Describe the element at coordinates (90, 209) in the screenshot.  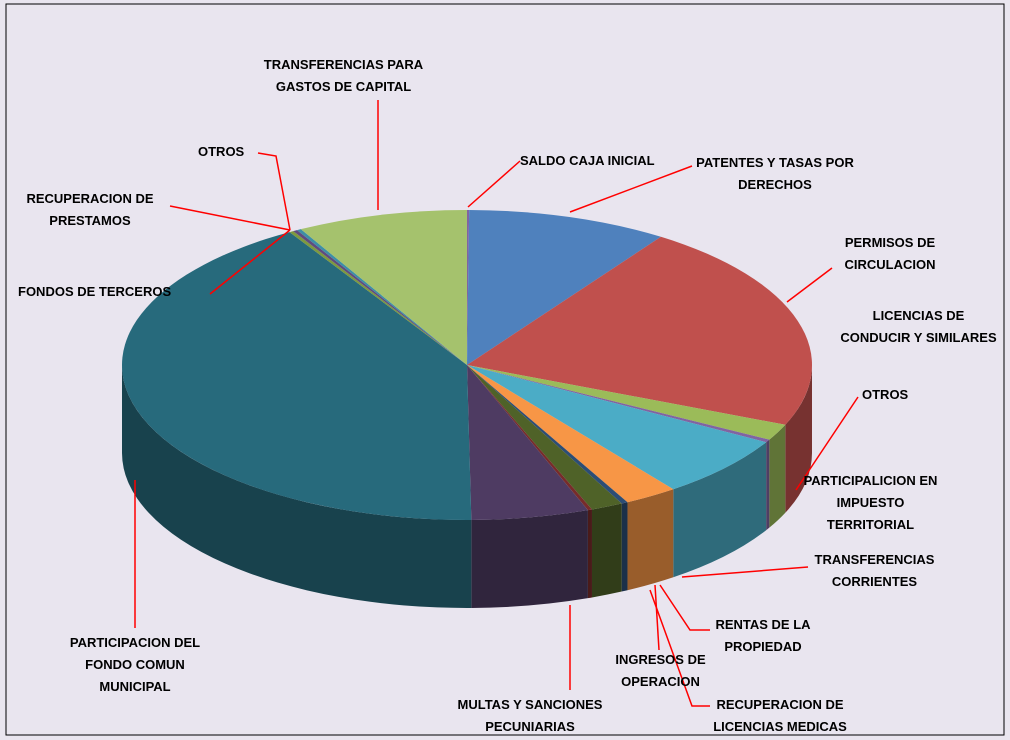
I see `slice-label: RECUPERACION DE PRESTAMOS` at that location.